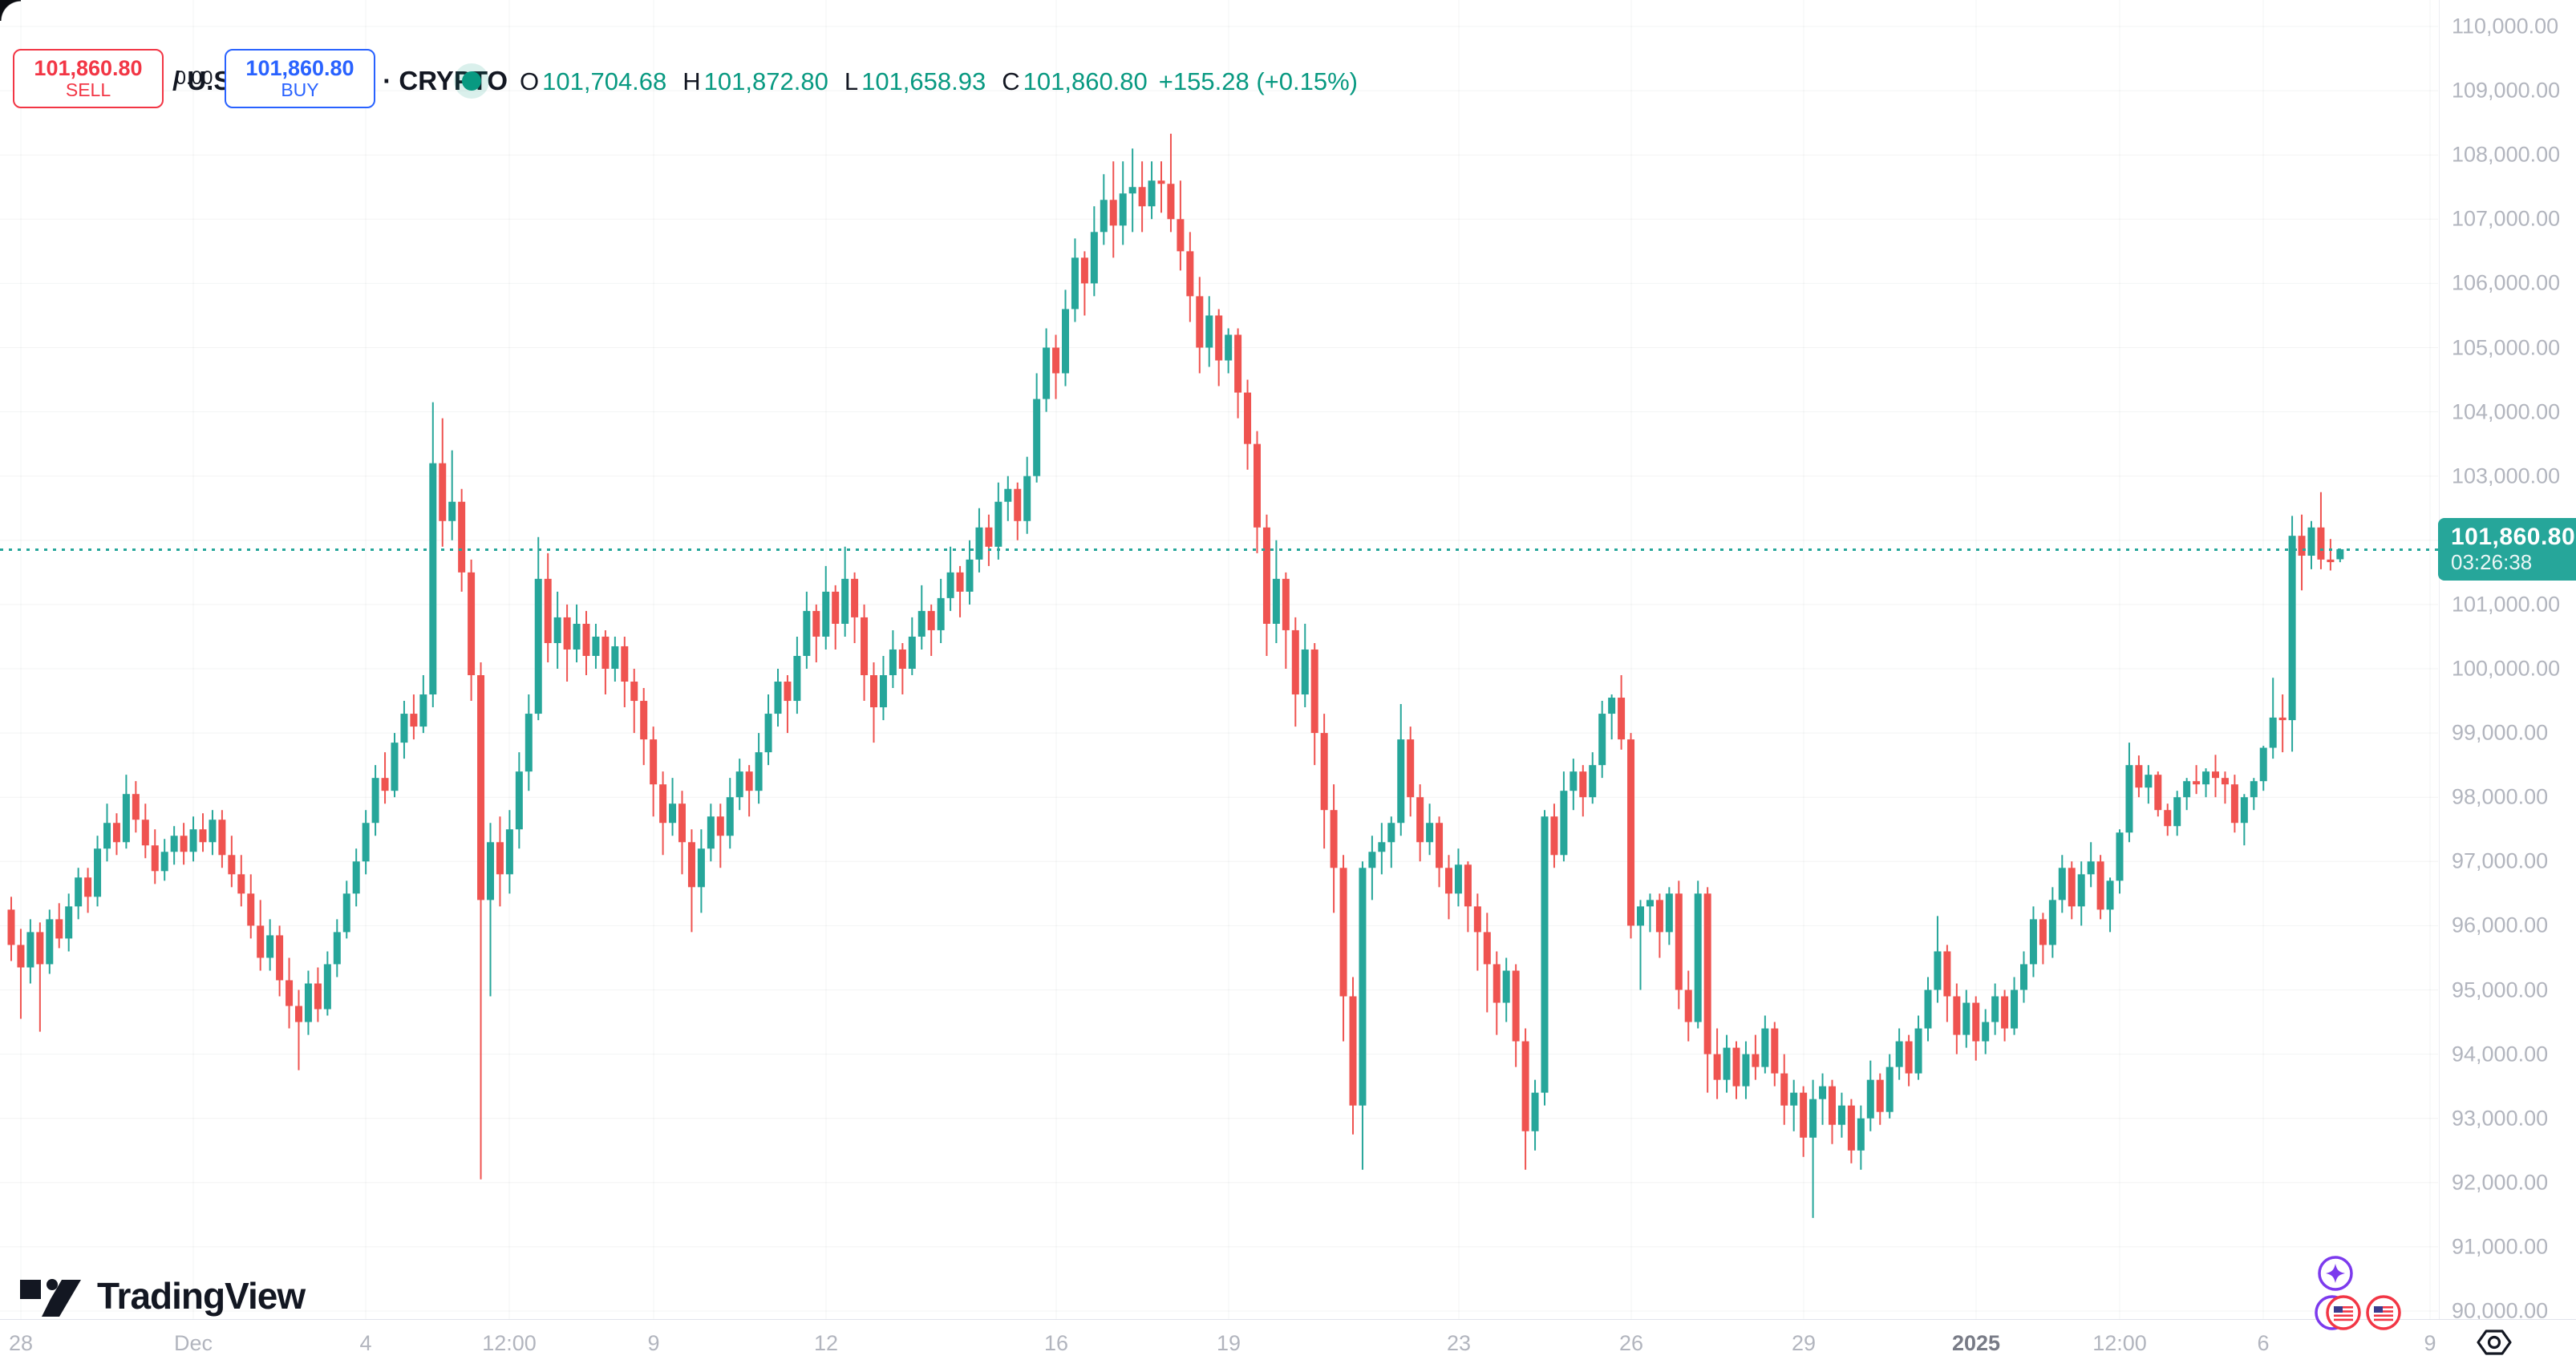  What do you see at coordinates (1228, 1343) in the screenshot?
I see `time-axis-label: 19` at bounding box center [1228, 1343].